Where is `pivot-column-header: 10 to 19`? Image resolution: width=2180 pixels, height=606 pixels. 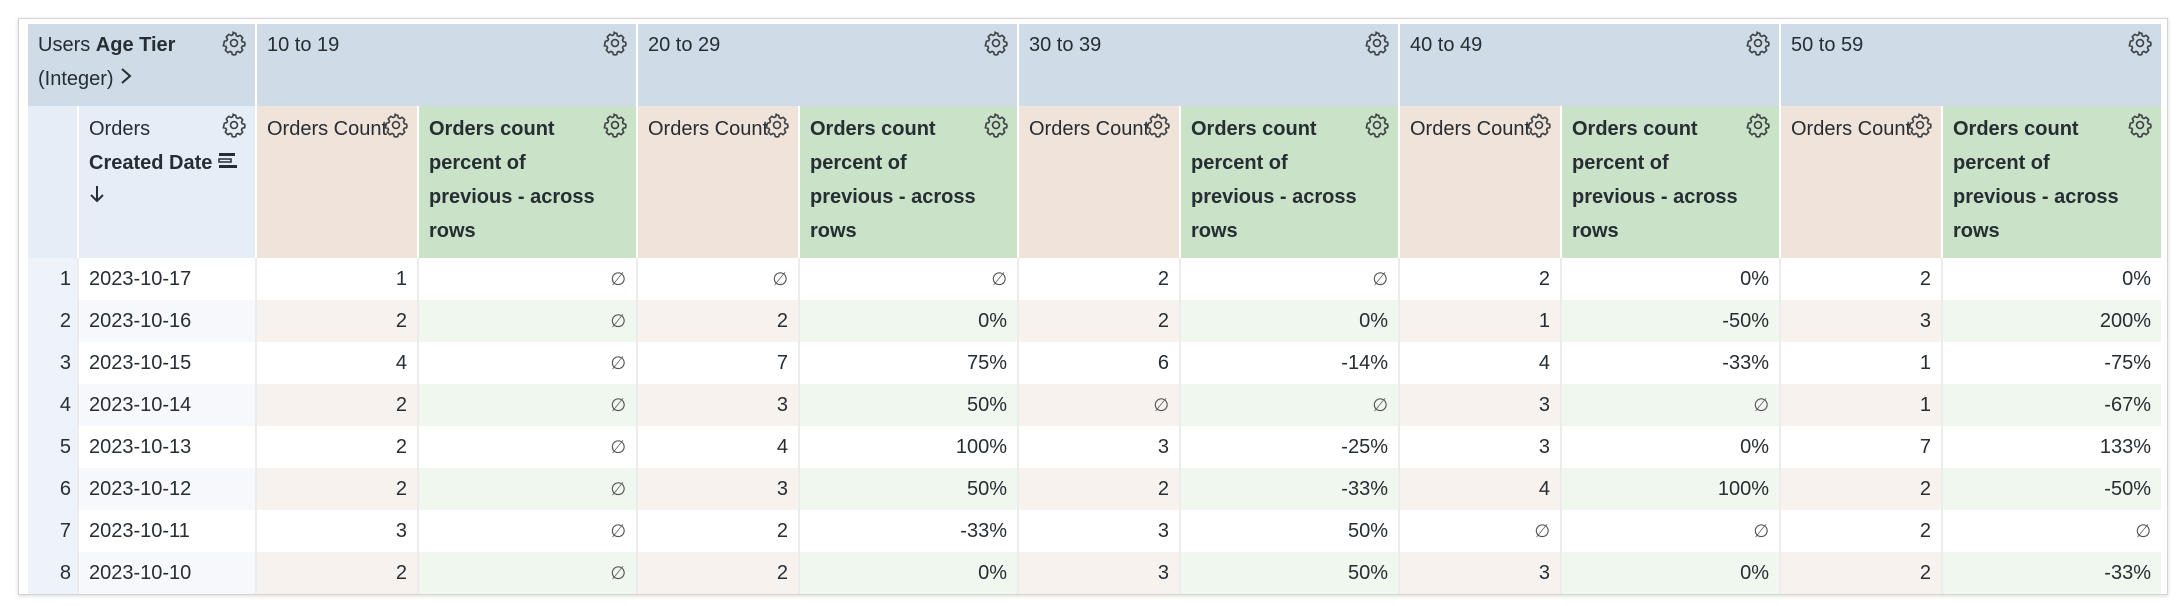 pivot-column-header: 10 to 19 is located at coordinates (446, 65).